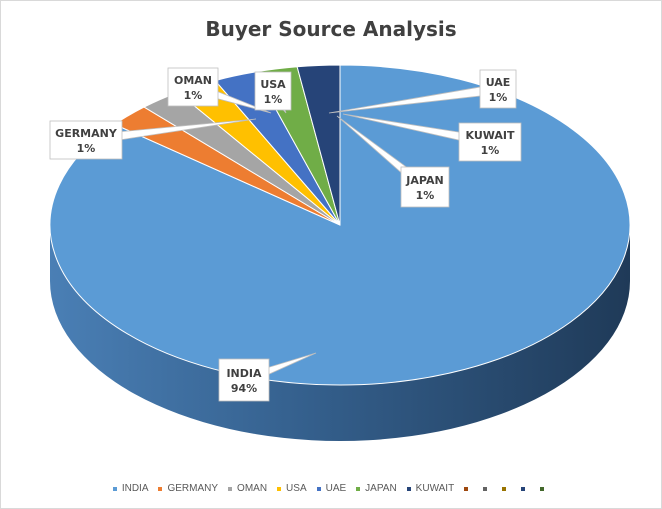 This screenshot has height=509, width=662. I want to click on legend-label: GERMANY, so click(193, 488).